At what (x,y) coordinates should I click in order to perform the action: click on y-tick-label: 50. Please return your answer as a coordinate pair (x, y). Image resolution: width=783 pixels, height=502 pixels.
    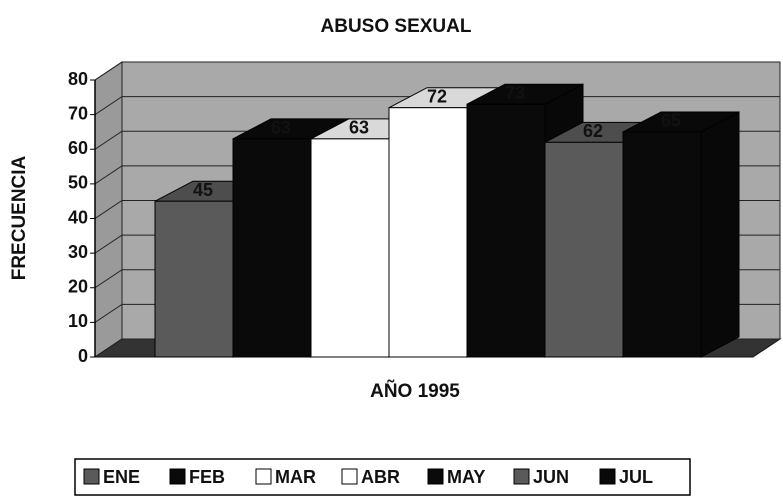
    Looking at the image, I should click on (78, 183).